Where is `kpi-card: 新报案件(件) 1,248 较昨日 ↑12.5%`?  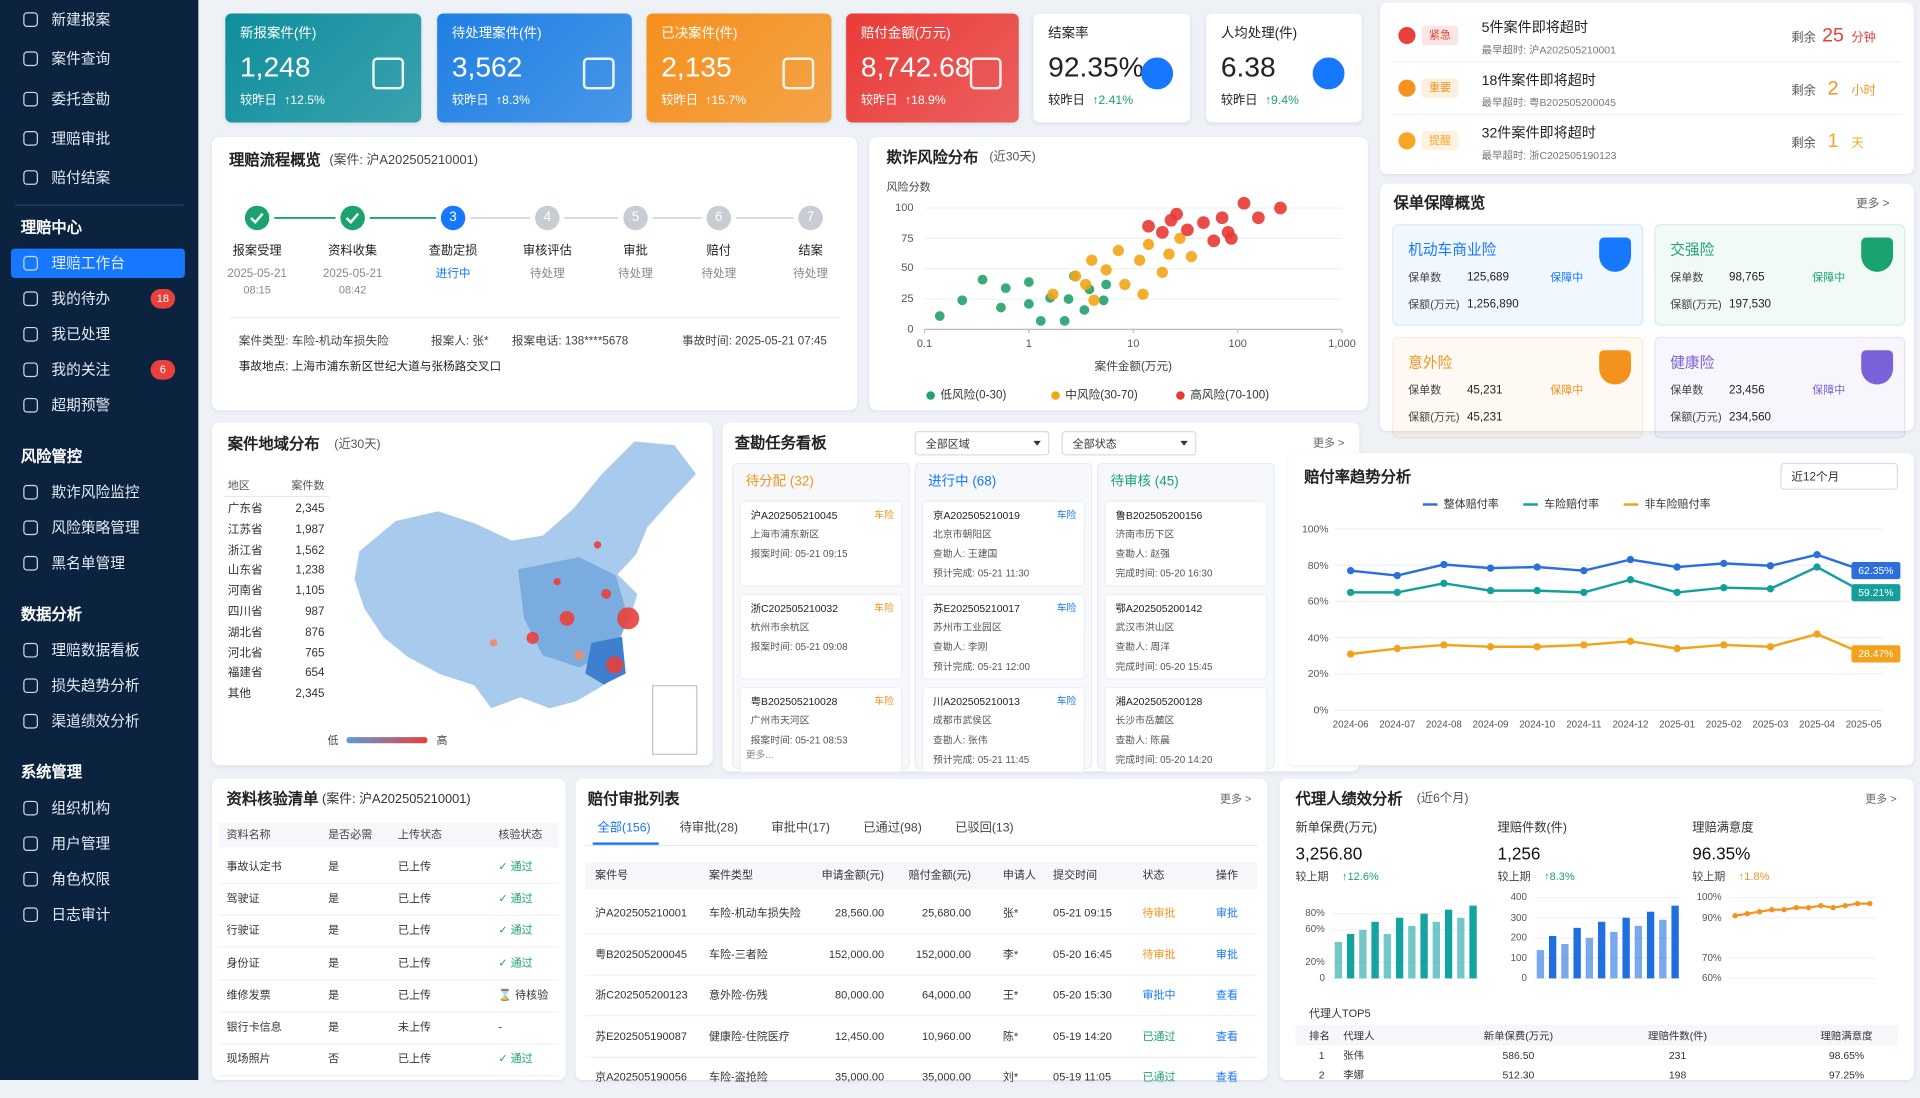
kpi-card: 新报案件(件) 1,248 较昨日 ↑12.5% is located at coordinates (323, 68).